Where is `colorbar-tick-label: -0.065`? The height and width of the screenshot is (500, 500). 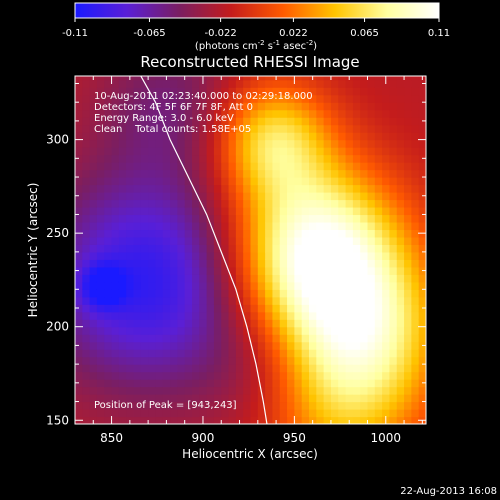 colorbar-tick-label: -0.065 is located at coordinates (149, 33).